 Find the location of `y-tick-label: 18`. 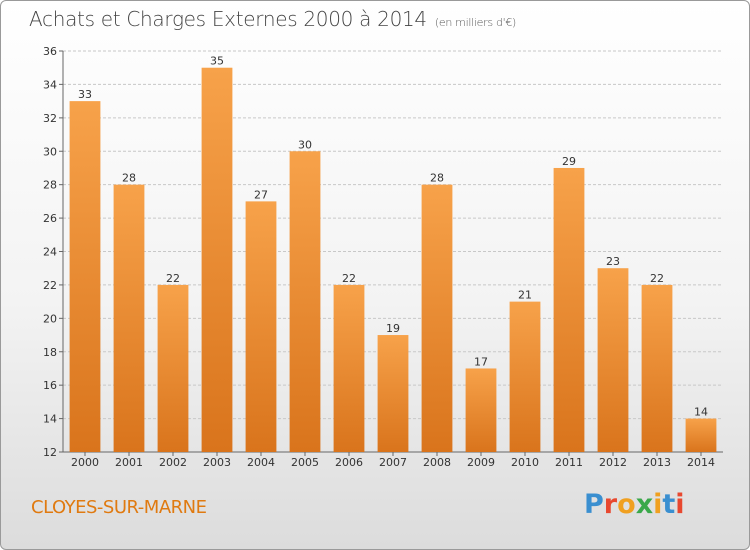

y-tick-label: 18 is located at coordinates (50, 352).